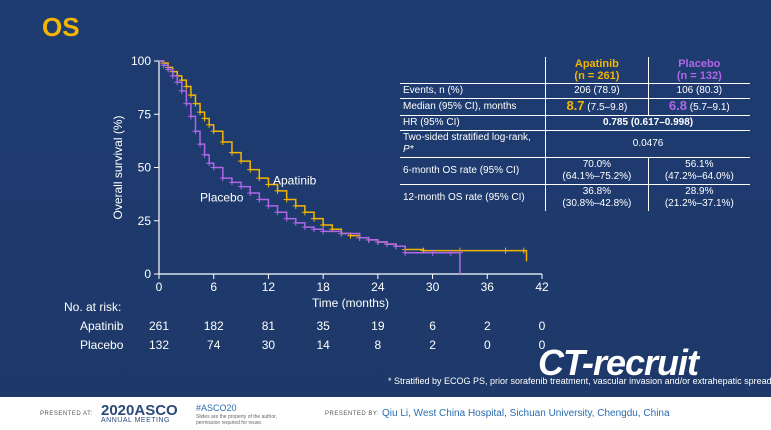 This screenshot has width=771, height=430. What do you see at coordinates (378, 326) in the screenshot?
I see `risk-value-apatinib: 19` at bounding box center [378, 326].